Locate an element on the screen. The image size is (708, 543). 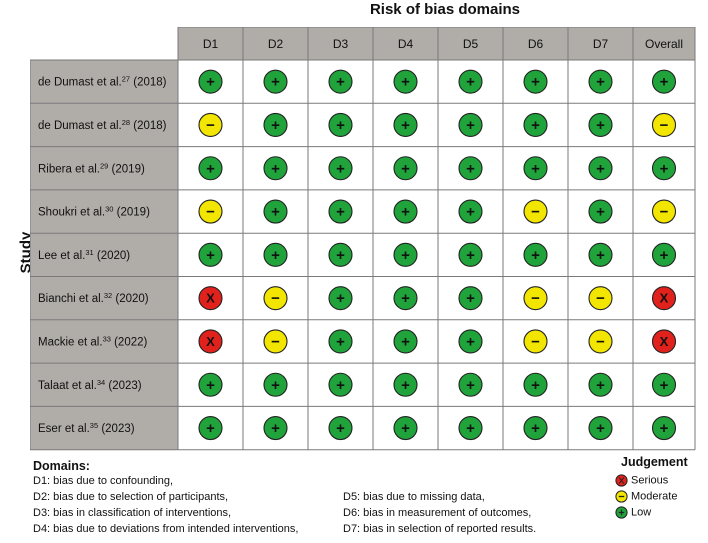
study-label: Ribera et al.29 (2019) is located at coordinates (91, 168).